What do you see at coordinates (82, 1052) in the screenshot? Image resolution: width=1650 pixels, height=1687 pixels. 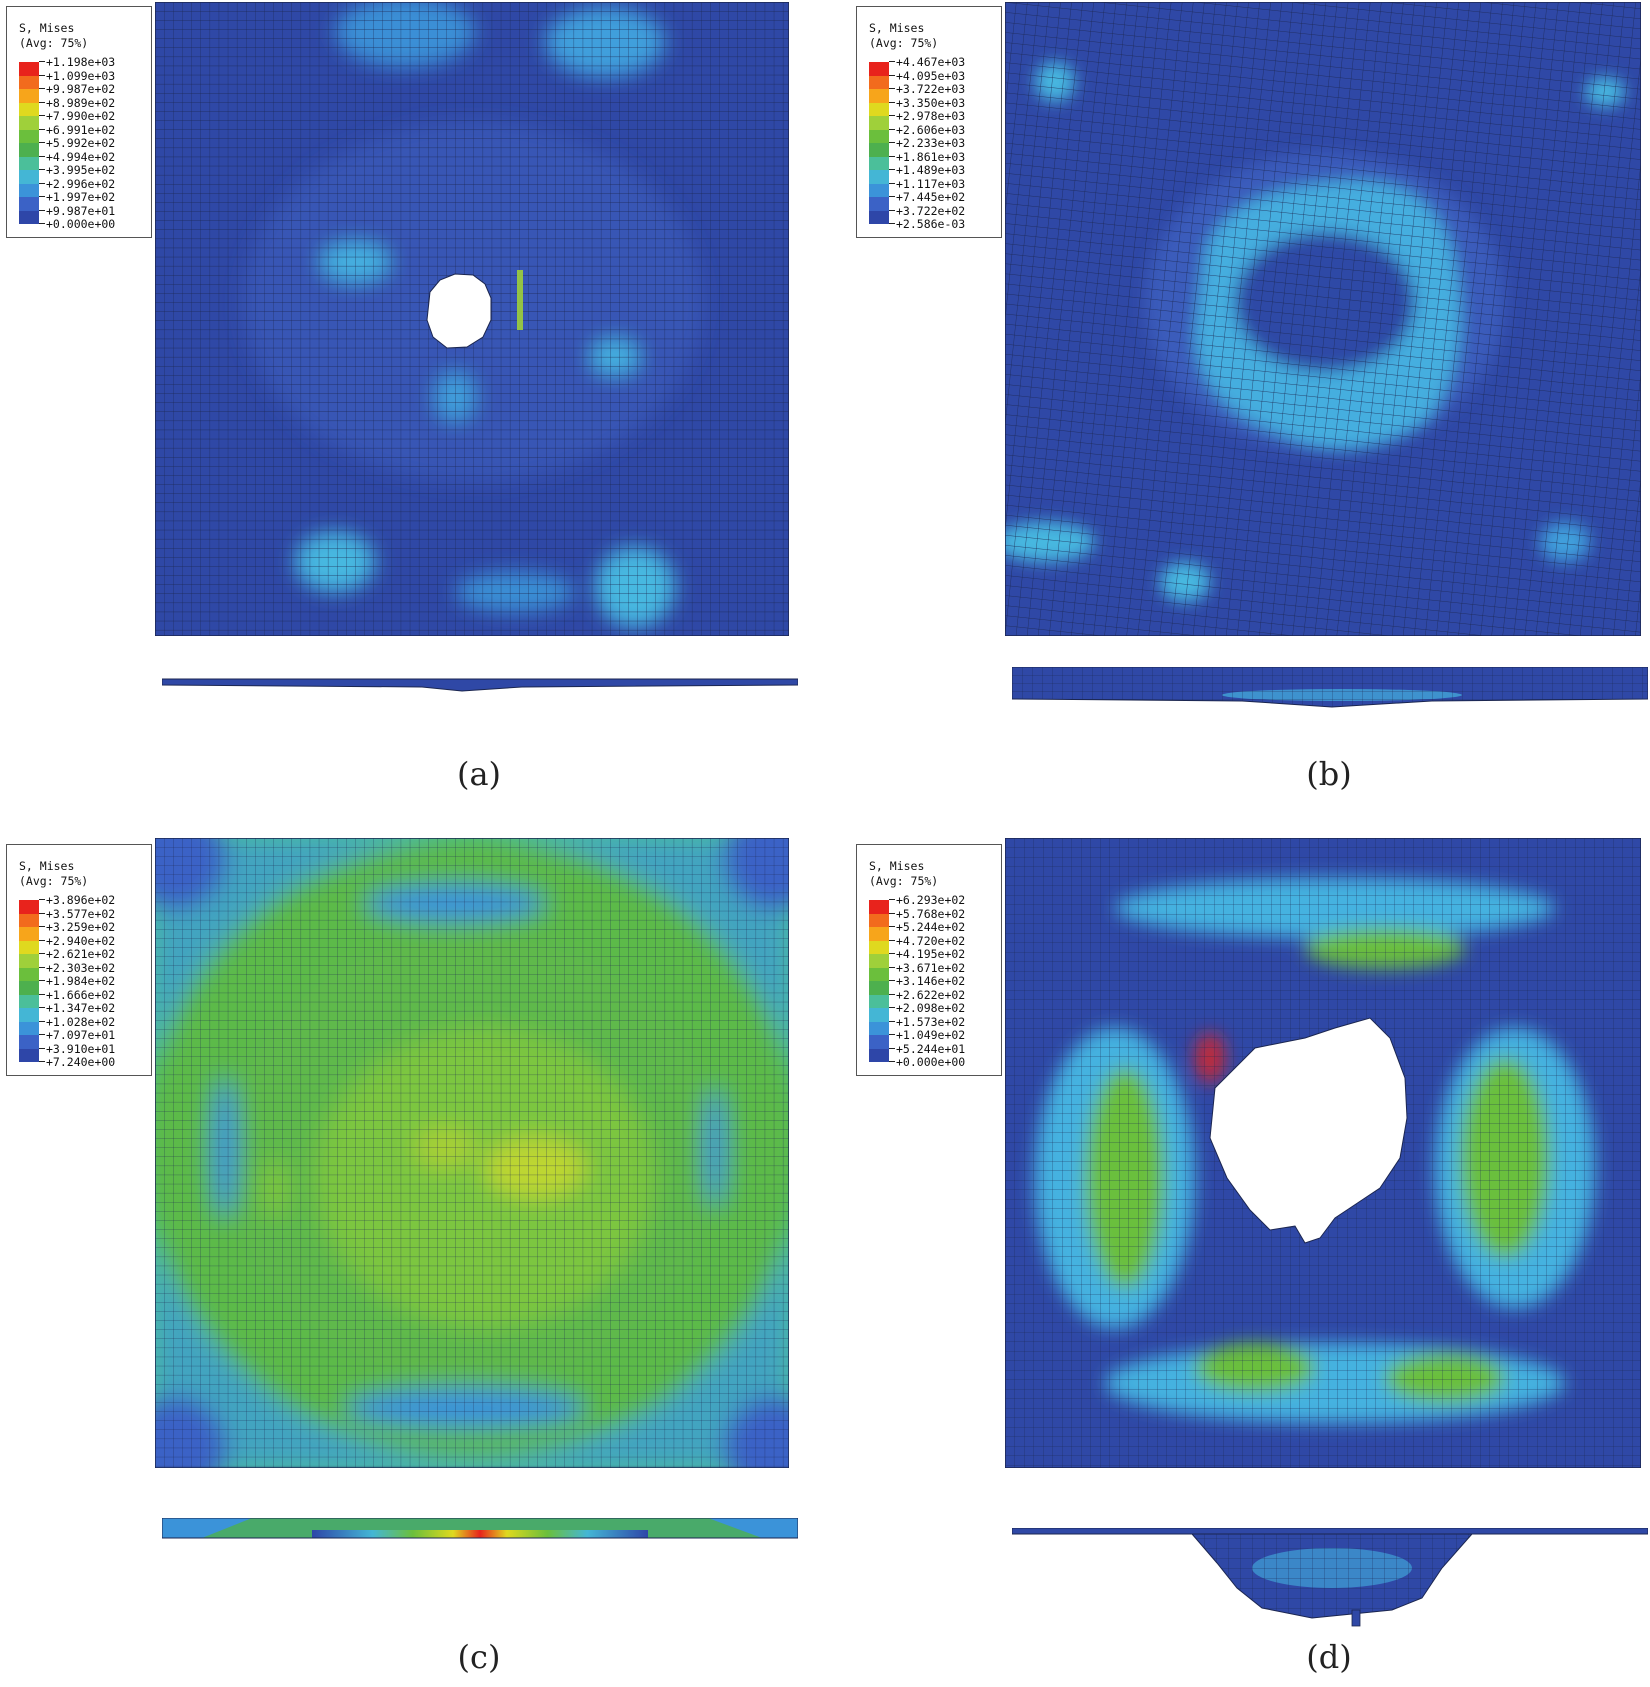 I see `legend-entry: +3.910e+01` at bounding box center [82, 1052].